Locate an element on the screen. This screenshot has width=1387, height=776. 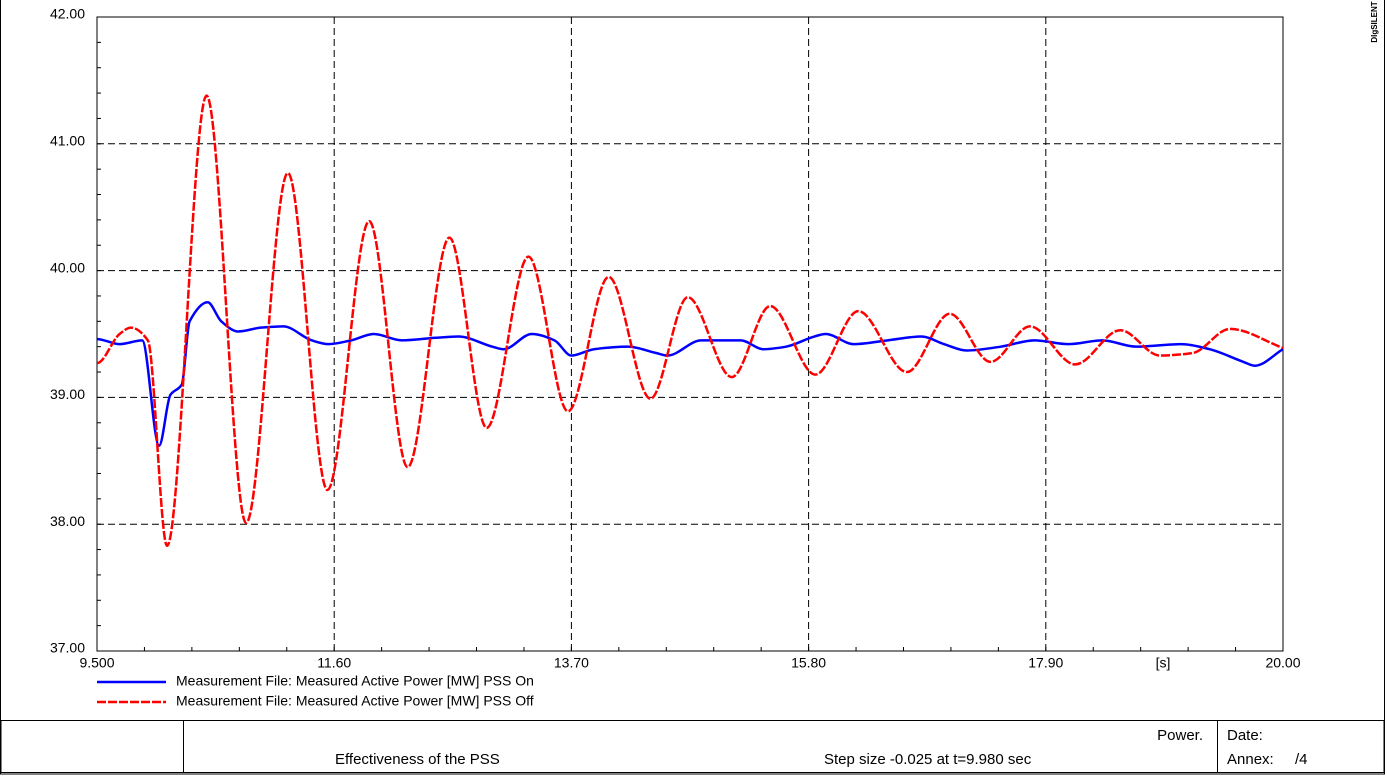
y-tick-label: 39.00 is located at coordinates (67, 394).